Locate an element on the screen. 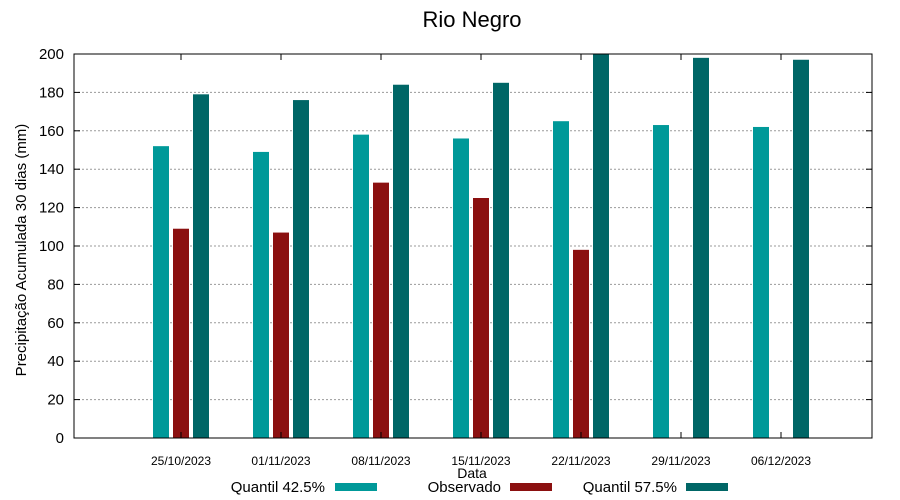 Image resolution: width=900 pixels, height=500 pixels. legend-label: Quantil 42.5% is located at coordinates (278, 487).